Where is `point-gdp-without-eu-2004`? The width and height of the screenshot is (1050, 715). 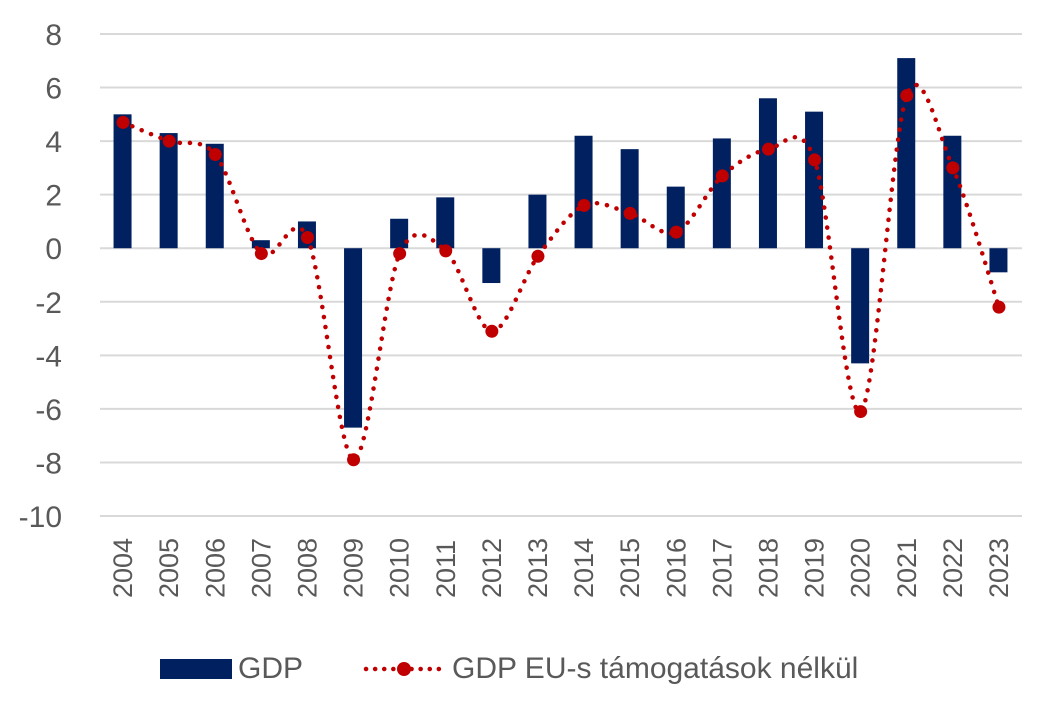 point-gdp-without-eu-2004 is located at coordinates (123, 122).